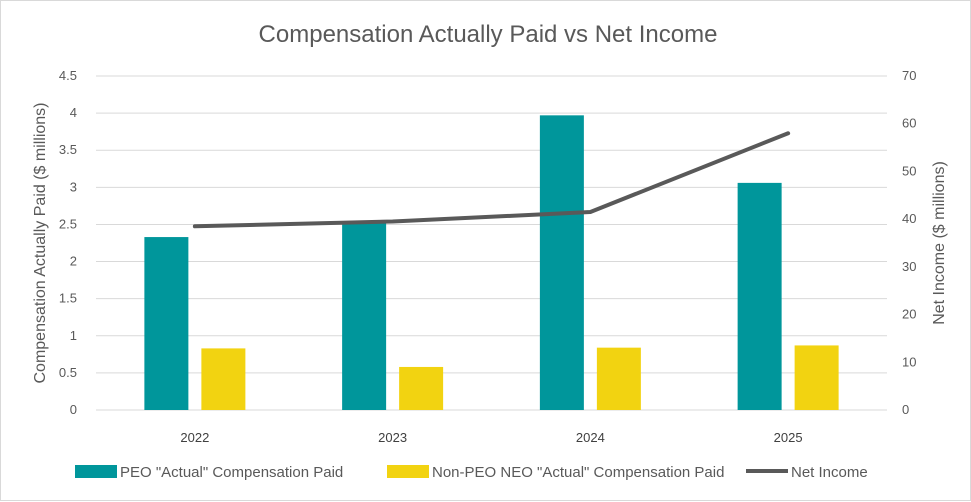 The height and width of the screenshot is (502, 971). What do you see at coordinates (909, 361) in the screenshot?
I see `right-tick-label: 10` at bounding box center [909, 361].